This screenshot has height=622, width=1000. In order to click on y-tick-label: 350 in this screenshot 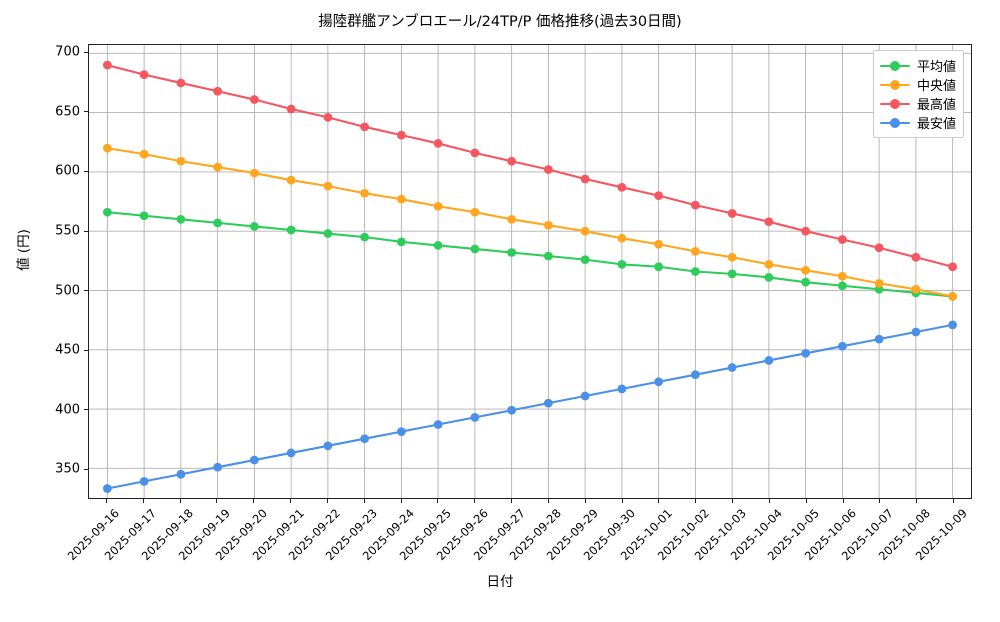, I will do `click(67, 469)`.